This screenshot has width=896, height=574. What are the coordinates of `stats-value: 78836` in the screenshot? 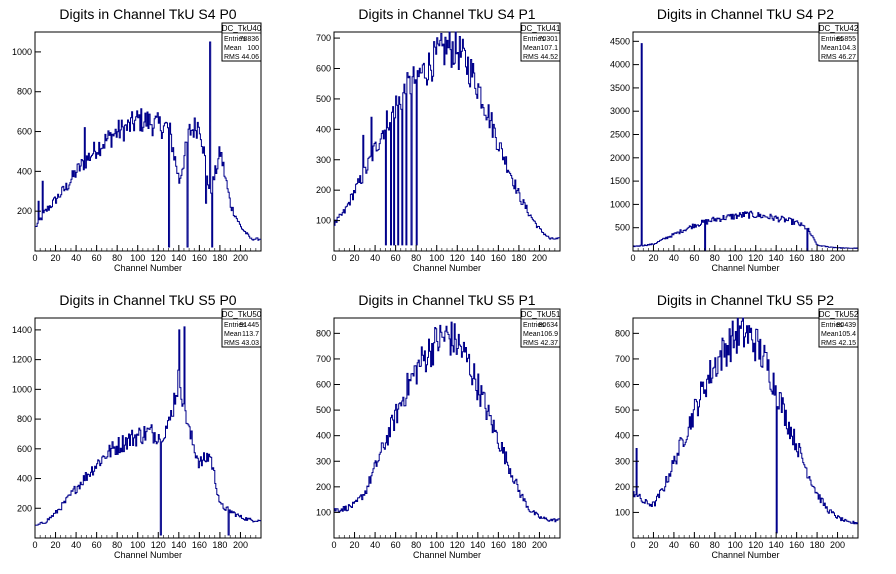 It's located at (250, 39).